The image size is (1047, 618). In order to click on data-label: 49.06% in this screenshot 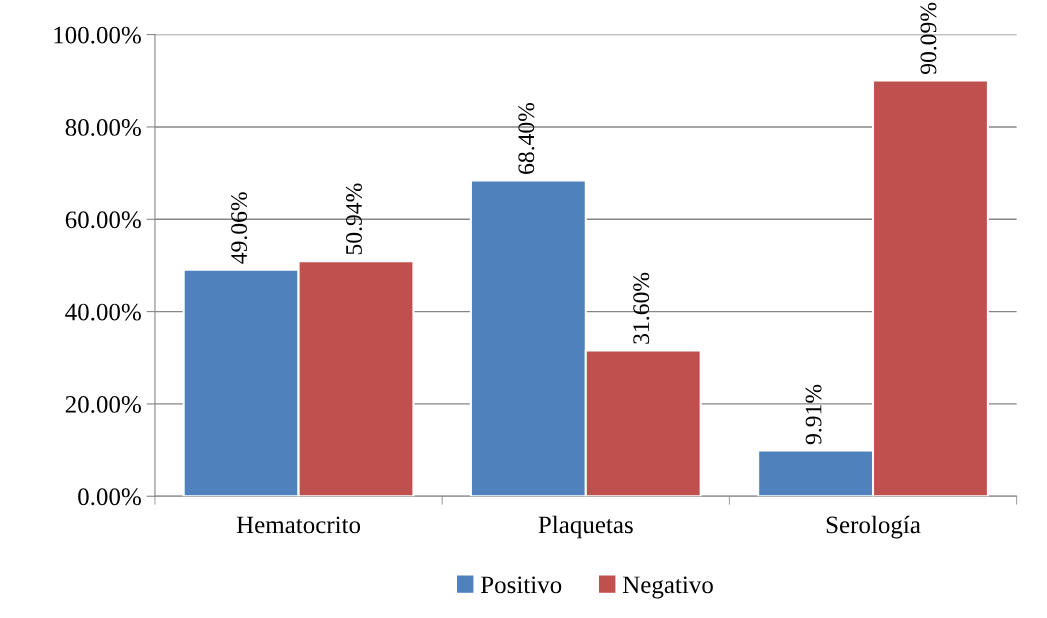, I will do `click(239, 228)`.